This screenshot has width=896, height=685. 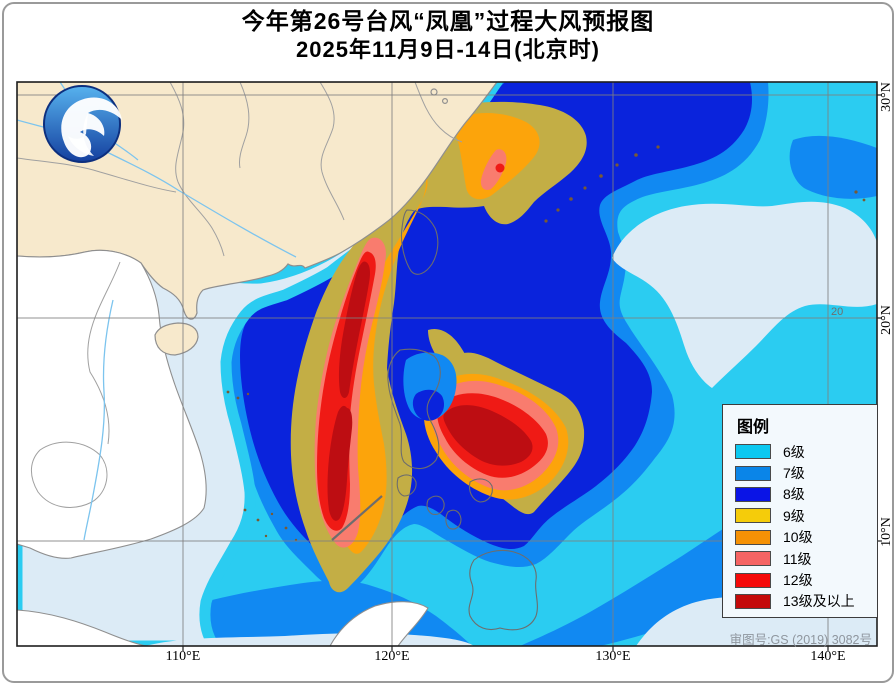 I want to click on title-line-2: 2025年11月9日-14日(北京时), so click(x=448, y=49).